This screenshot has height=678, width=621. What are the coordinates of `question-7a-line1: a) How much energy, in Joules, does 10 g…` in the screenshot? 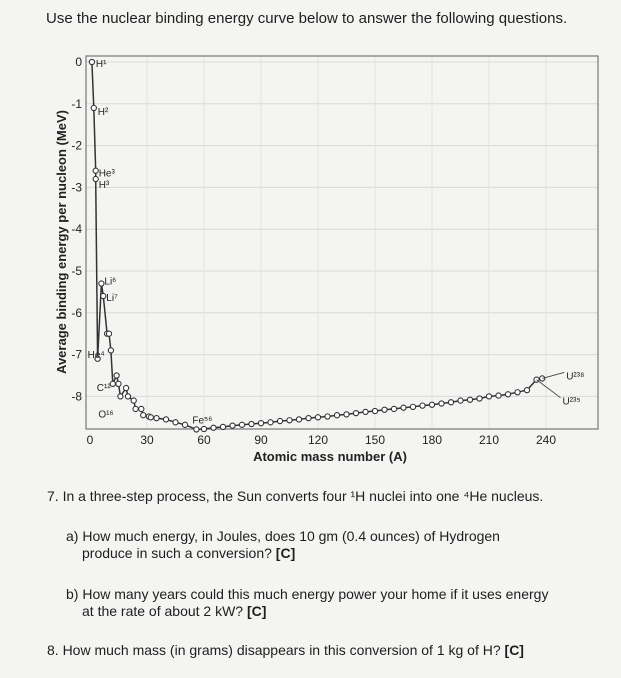 It's located at (283, 536).